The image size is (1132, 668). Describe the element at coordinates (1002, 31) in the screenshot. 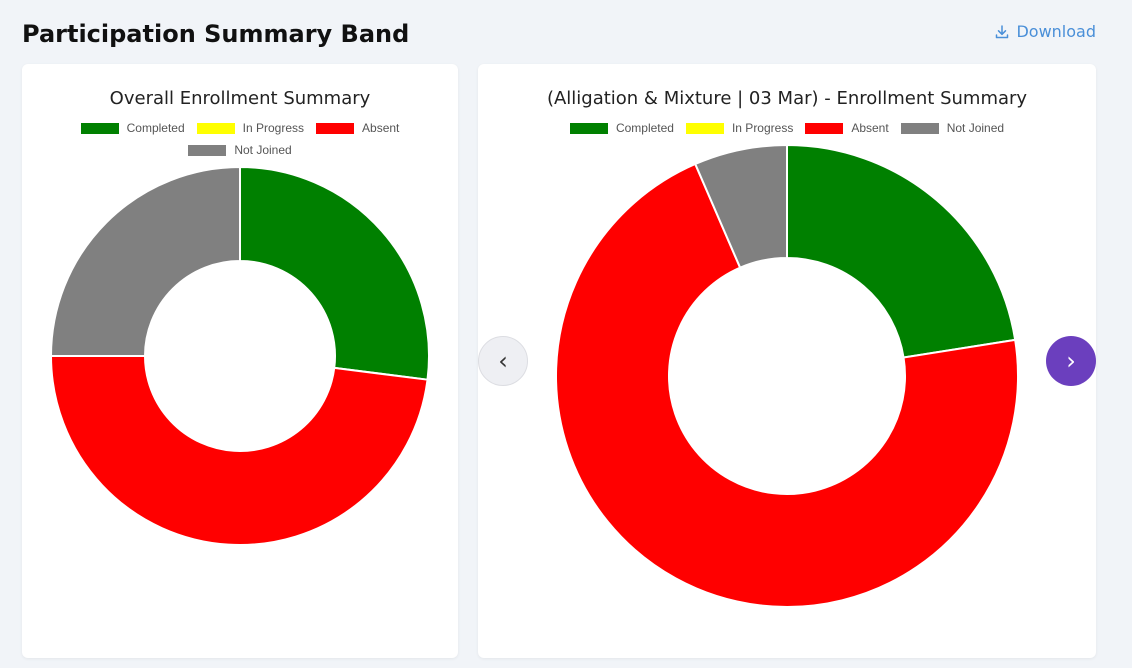

I see `download-icon` at that location.